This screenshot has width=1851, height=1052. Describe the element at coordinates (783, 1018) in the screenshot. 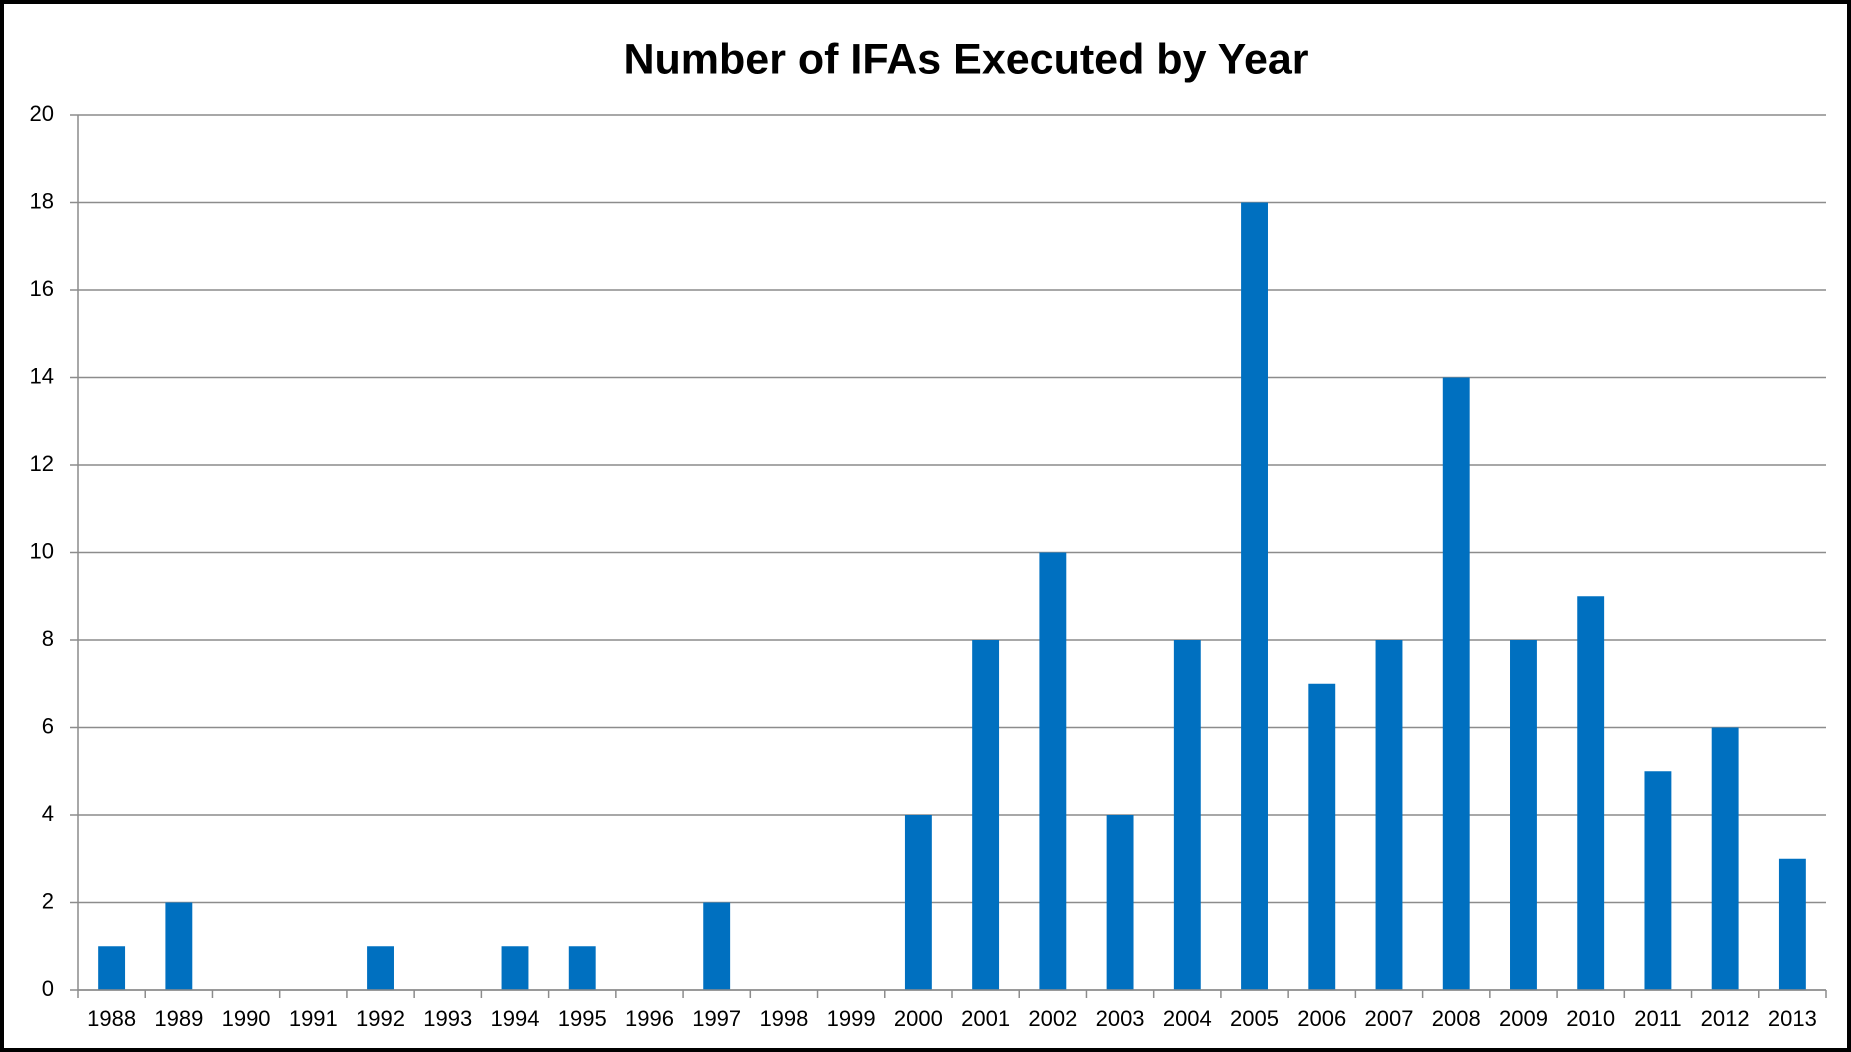

I see `x-tick-label: 1998` at that location.